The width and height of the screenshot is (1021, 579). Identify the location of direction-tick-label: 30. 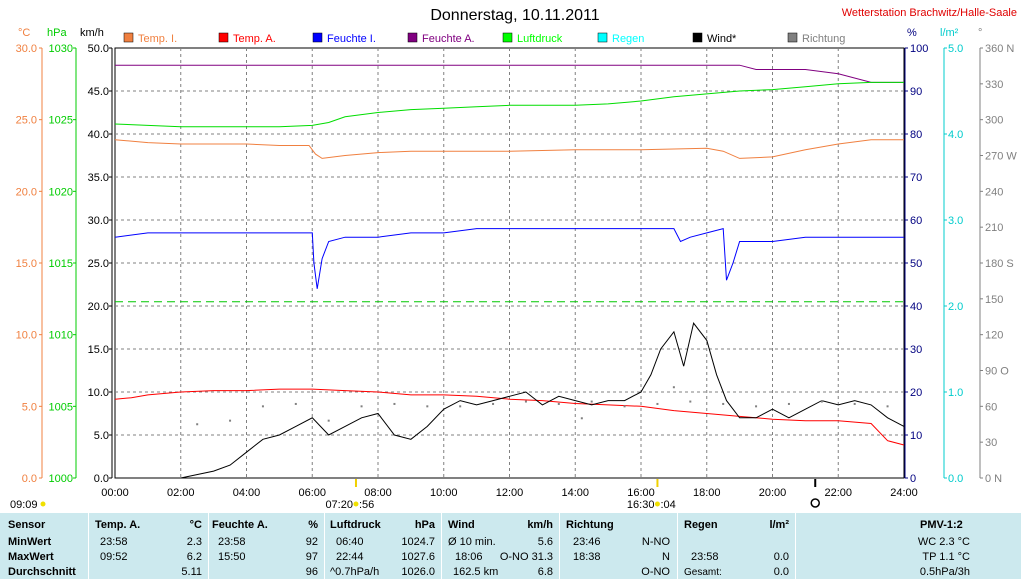
(991, 443).